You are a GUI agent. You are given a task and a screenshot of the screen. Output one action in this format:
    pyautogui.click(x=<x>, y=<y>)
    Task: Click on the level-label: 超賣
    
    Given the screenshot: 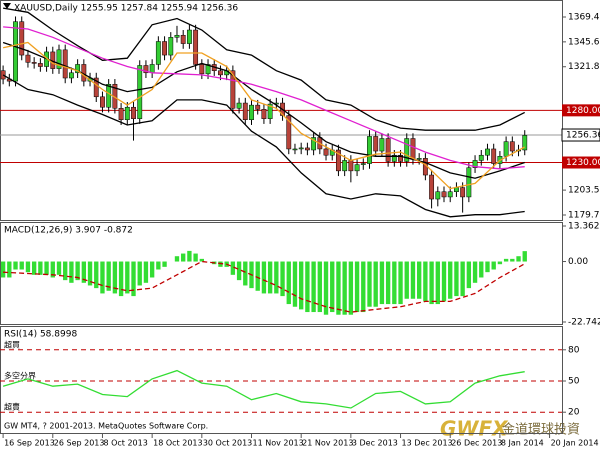 What is the action you would take?
    pyautogui.click(x=12, y=407)
    